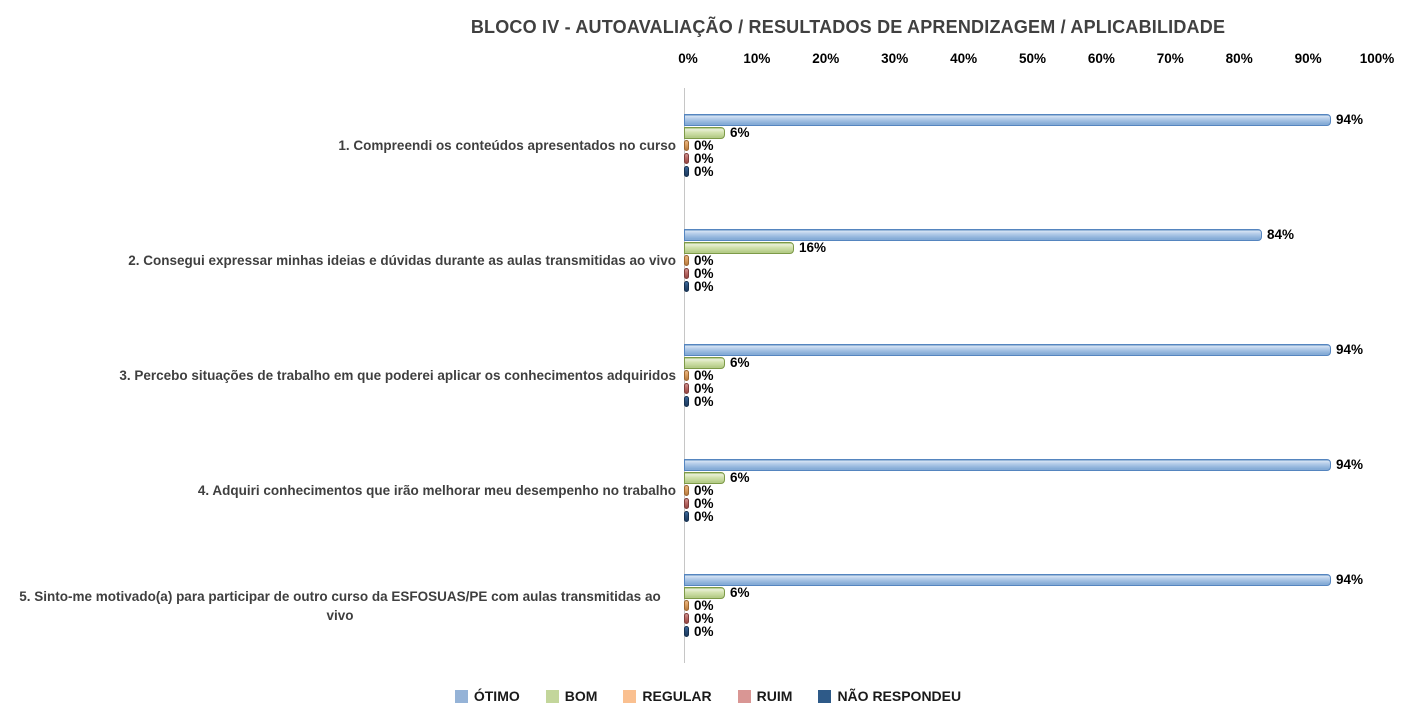  What do you see at coordinates (964, 58) in the screenshot?
I see `x-axis-tick: 40%` at bounding box center [964, 58].